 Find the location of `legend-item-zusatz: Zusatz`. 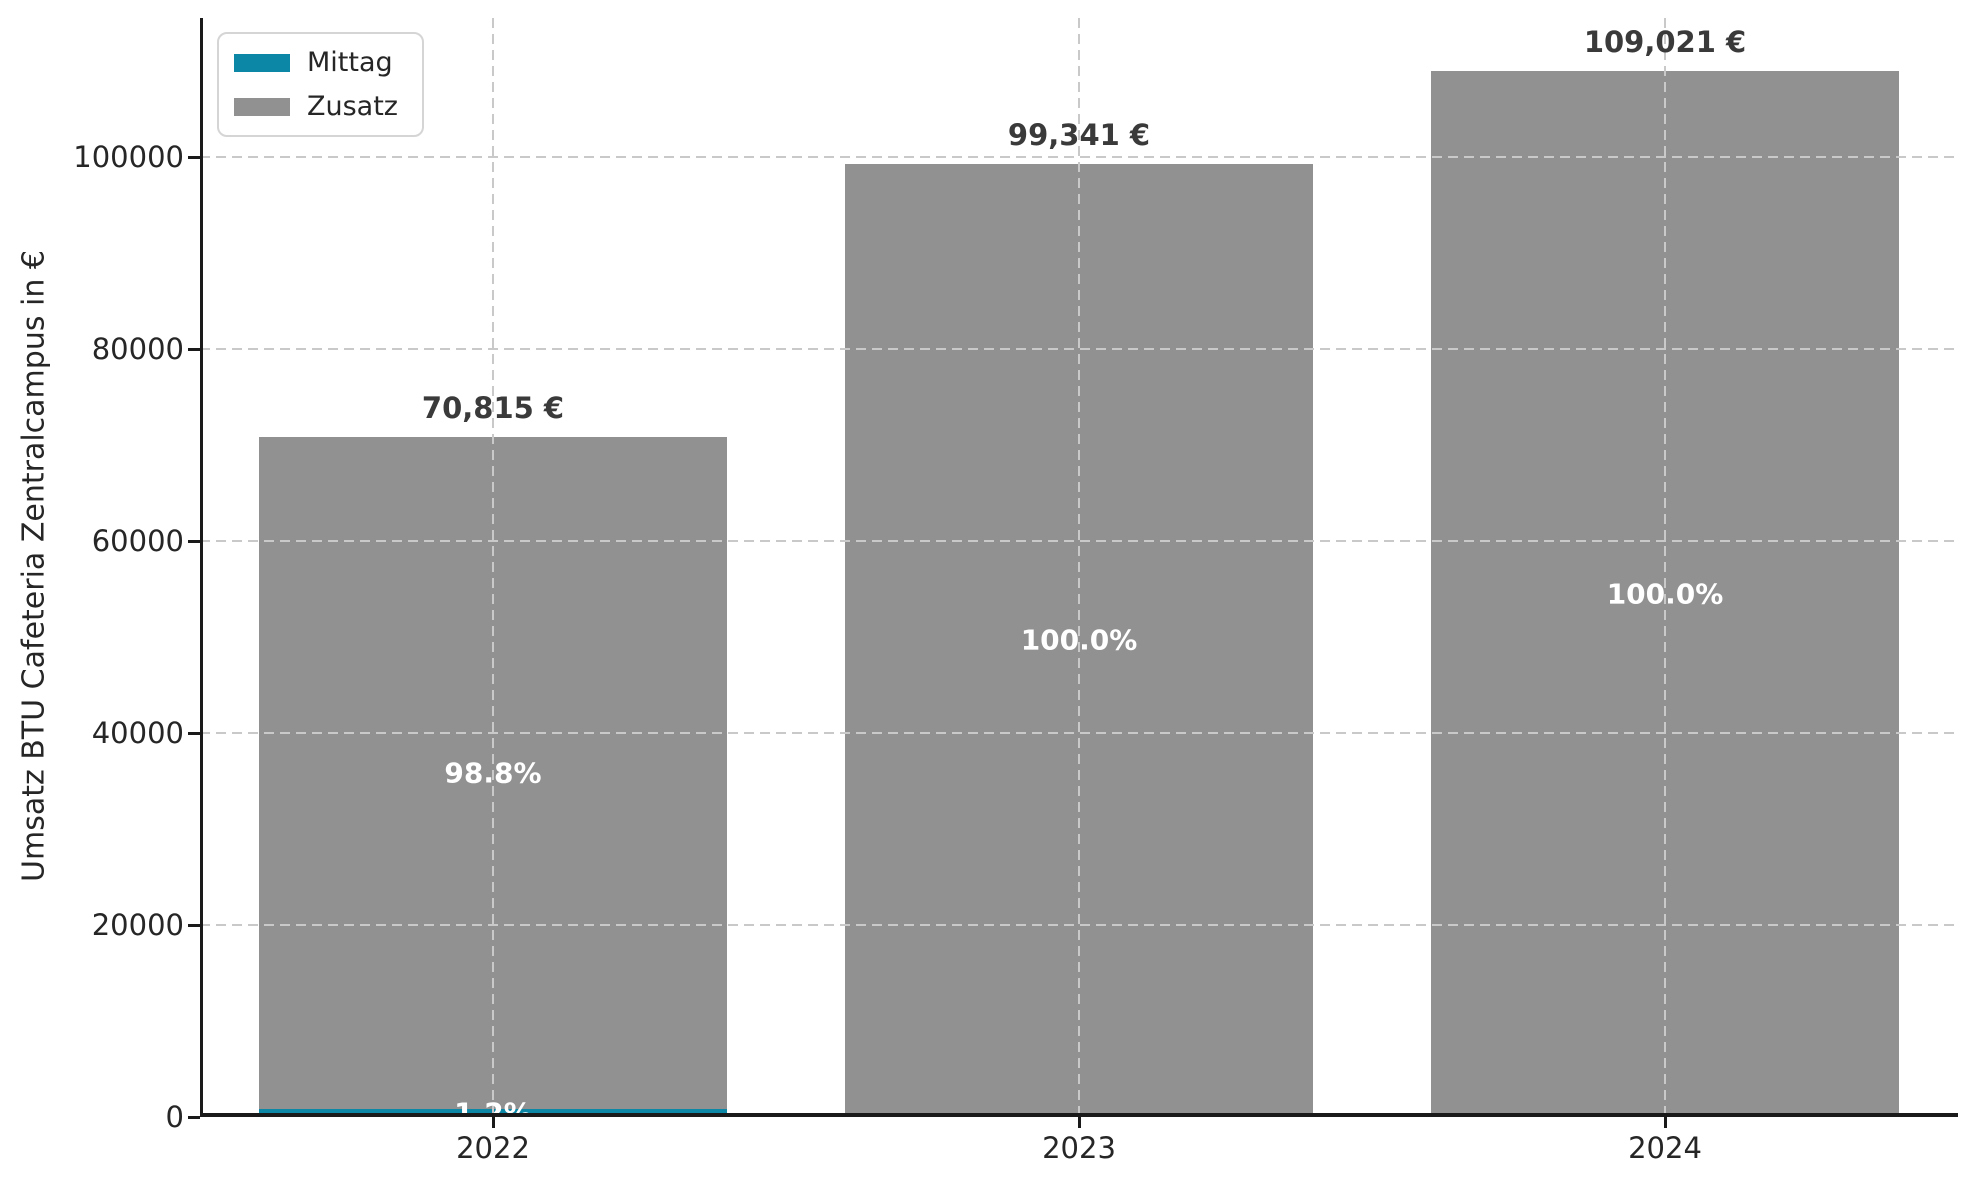

legend-item-zusatz: Zusatz is located at coordinates (316, 106).